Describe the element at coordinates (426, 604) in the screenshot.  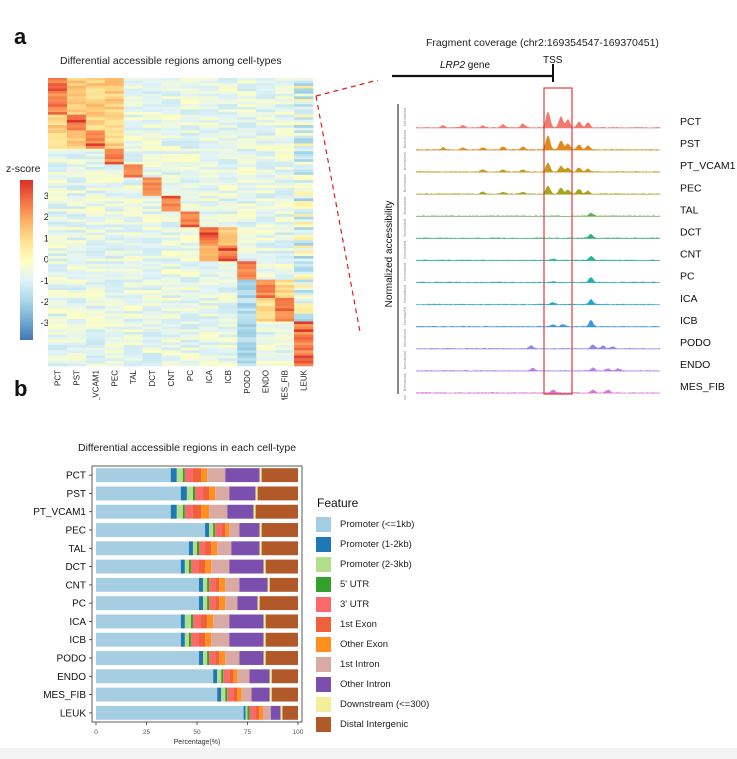
I see `legend-item: 3' UTR` at that location.